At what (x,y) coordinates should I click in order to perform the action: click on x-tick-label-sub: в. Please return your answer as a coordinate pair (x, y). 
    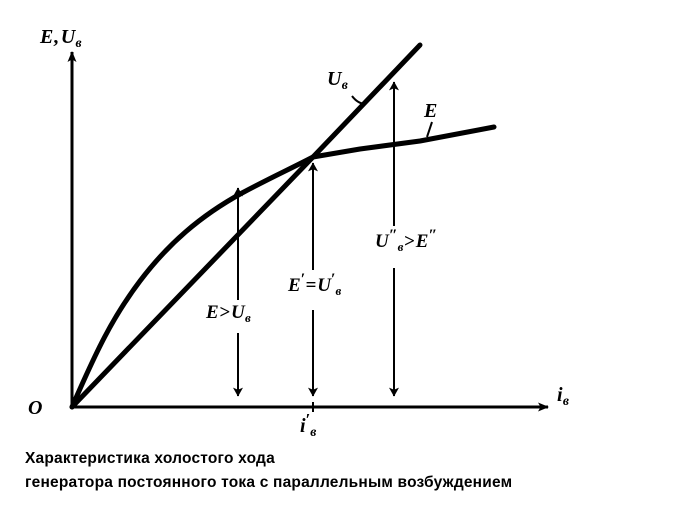
    Looking at the image, I should click on (313, 432).